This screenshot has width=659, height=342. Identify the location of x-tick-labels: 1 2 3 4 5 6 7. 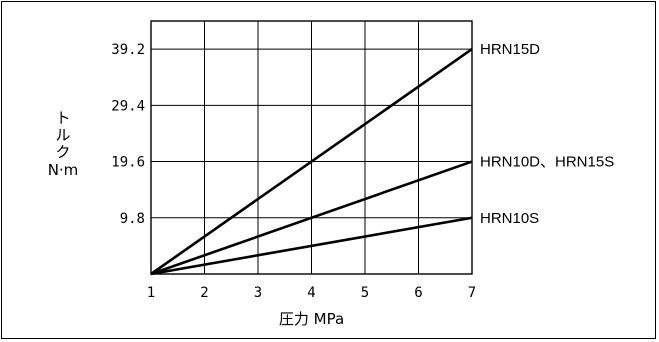
(311, 293).